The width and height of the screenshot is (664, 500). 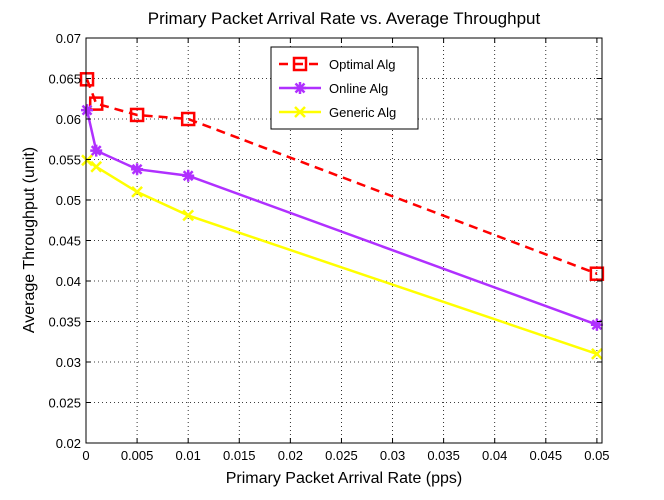 I want to click on legend: Optimal Alg Online Alg Generic Alg, so click(x=344, y=88).